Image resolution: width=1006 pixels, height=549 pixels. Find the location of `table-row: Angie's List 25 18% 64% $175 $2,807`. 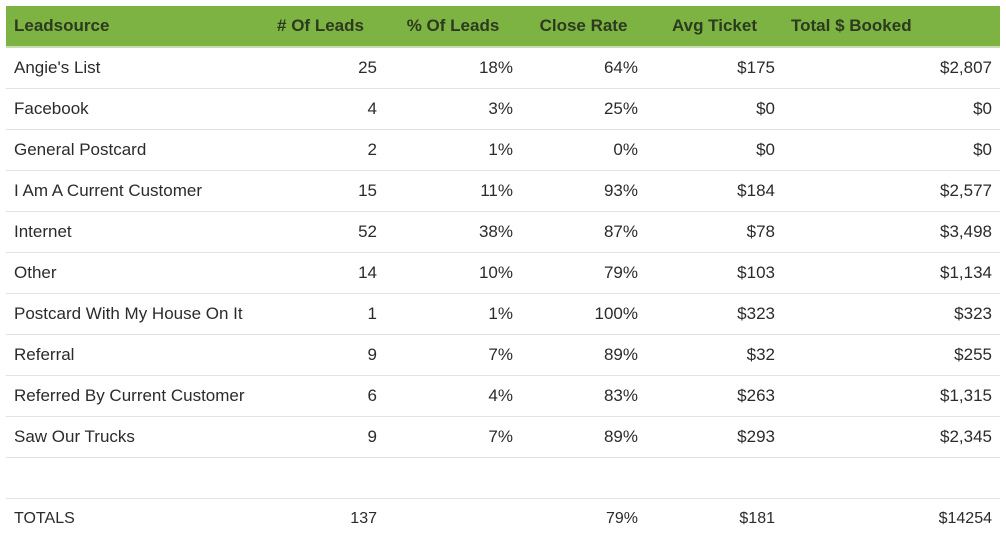

table-row: Angie's List 25 18% 64% $175 $2,807 is located at coordinates (503, 67).